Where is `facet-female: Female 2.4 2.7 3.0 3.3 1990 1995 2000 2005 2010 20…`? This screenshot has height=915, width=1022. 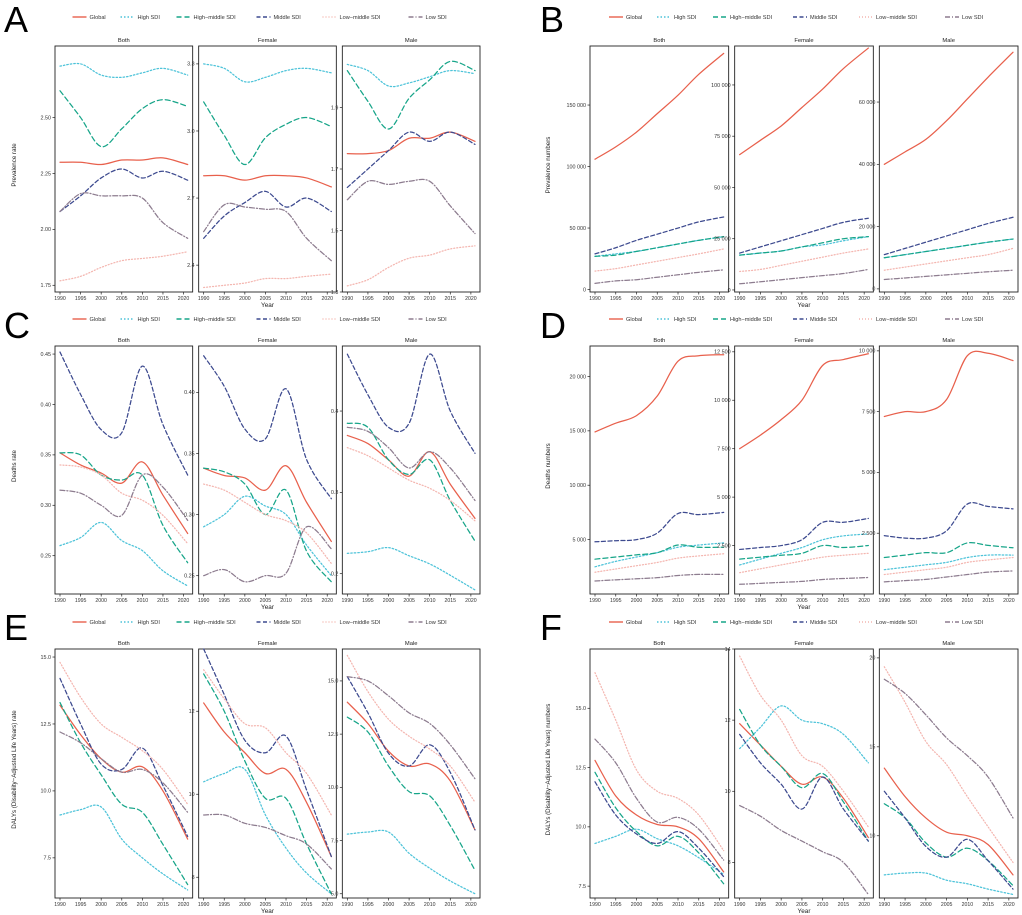
facet-female: Female 2.4 2.7 3.0 3.3 1990 1995 2000 2005 2010 20… is located at coordinates (262, 173).